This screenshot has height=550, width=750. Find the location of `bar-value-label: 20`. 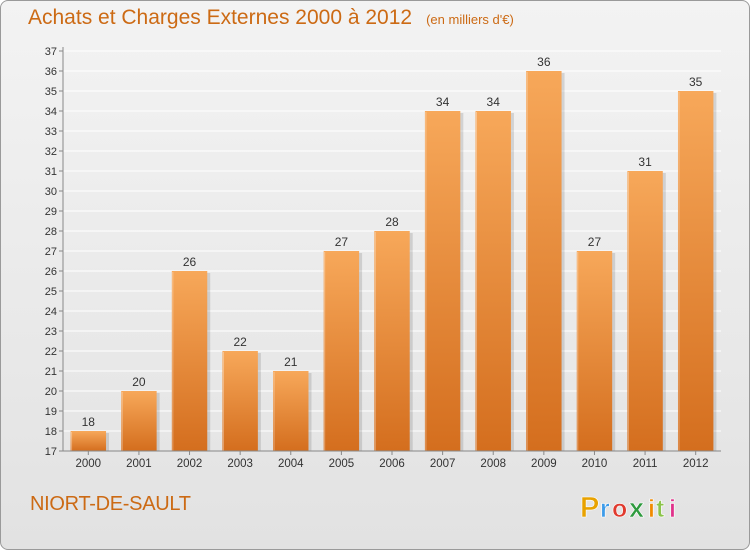

bar-value-label: 20 is located at coordinates (139, 382).